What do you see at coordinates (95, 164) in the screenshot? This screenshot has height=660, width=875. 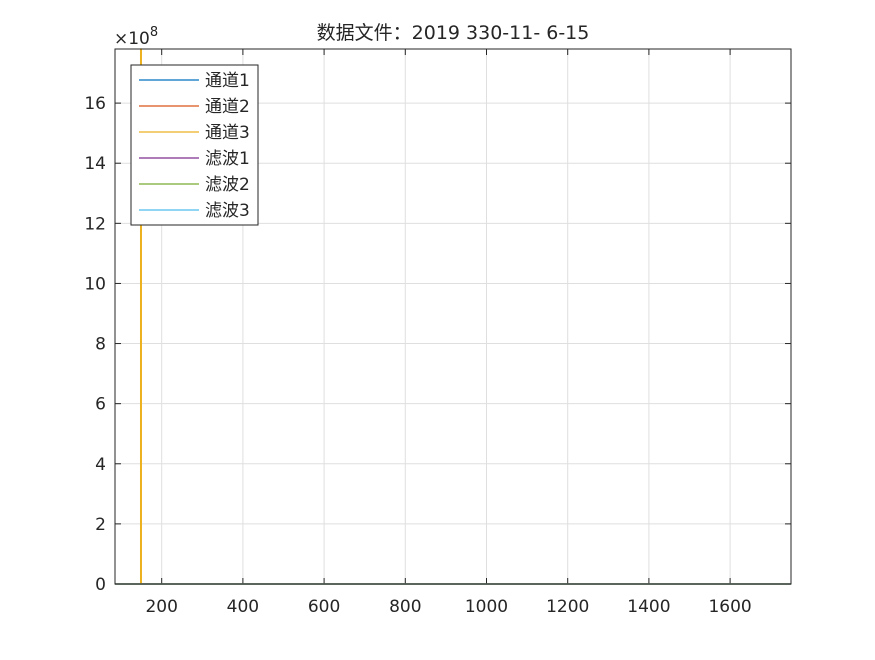 I see `y-tick-label: 14` at bounding box center [95, 164].